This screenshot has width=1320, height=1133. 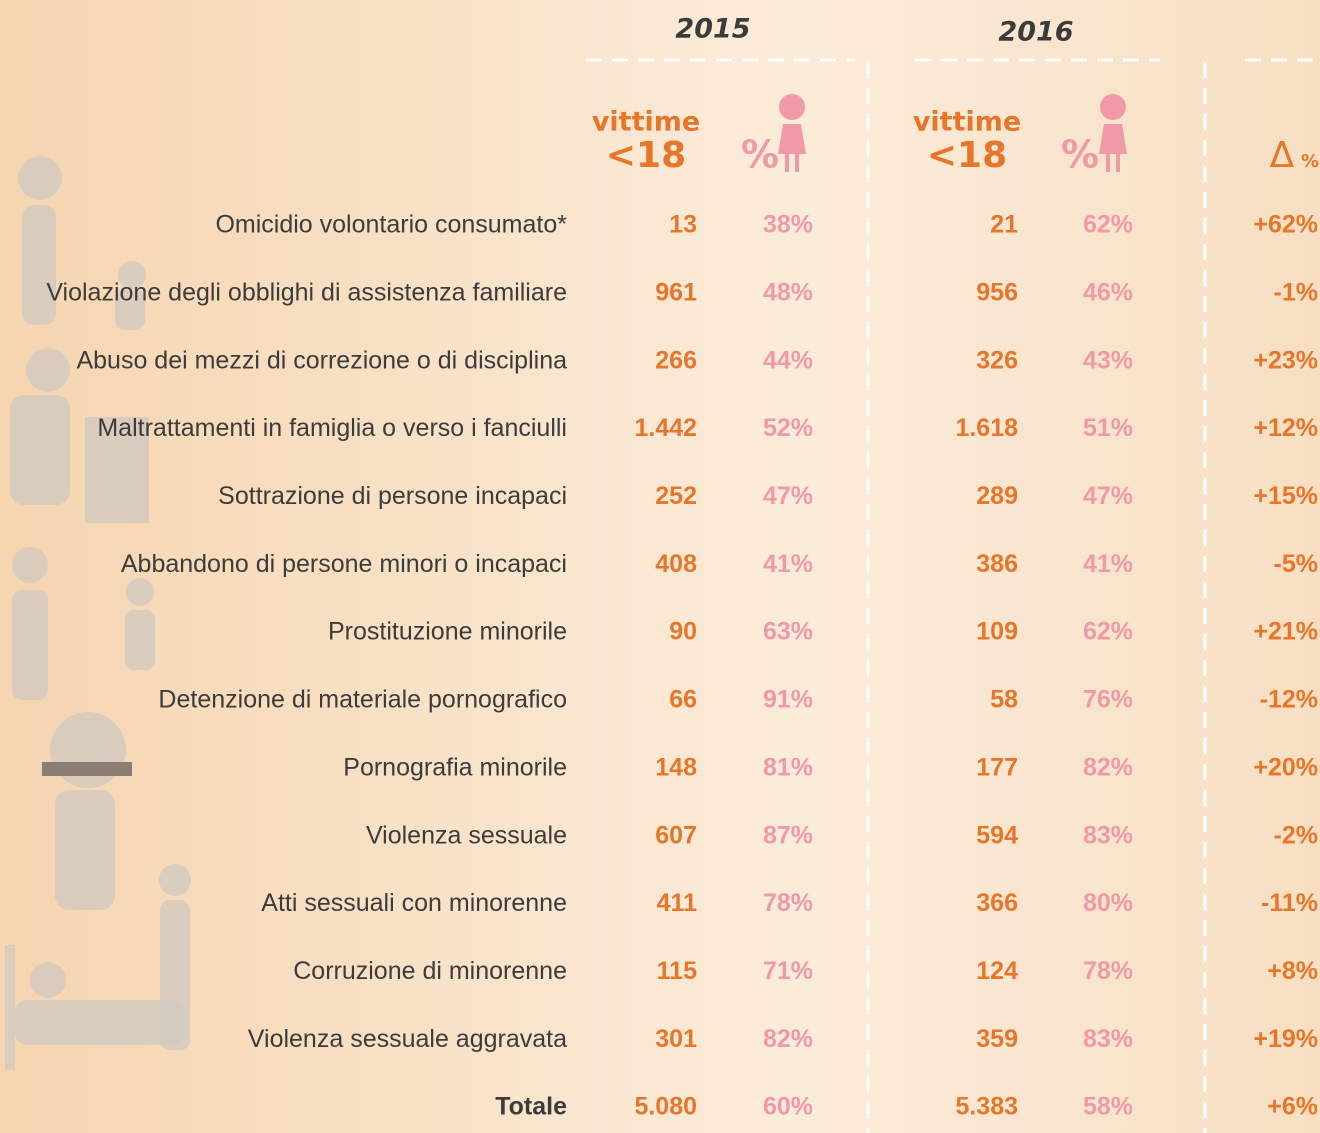 What do you see at coordinates (788, 700) in the screenshot?
I see `female-pct: 91%` at bounding box center [788, 700].